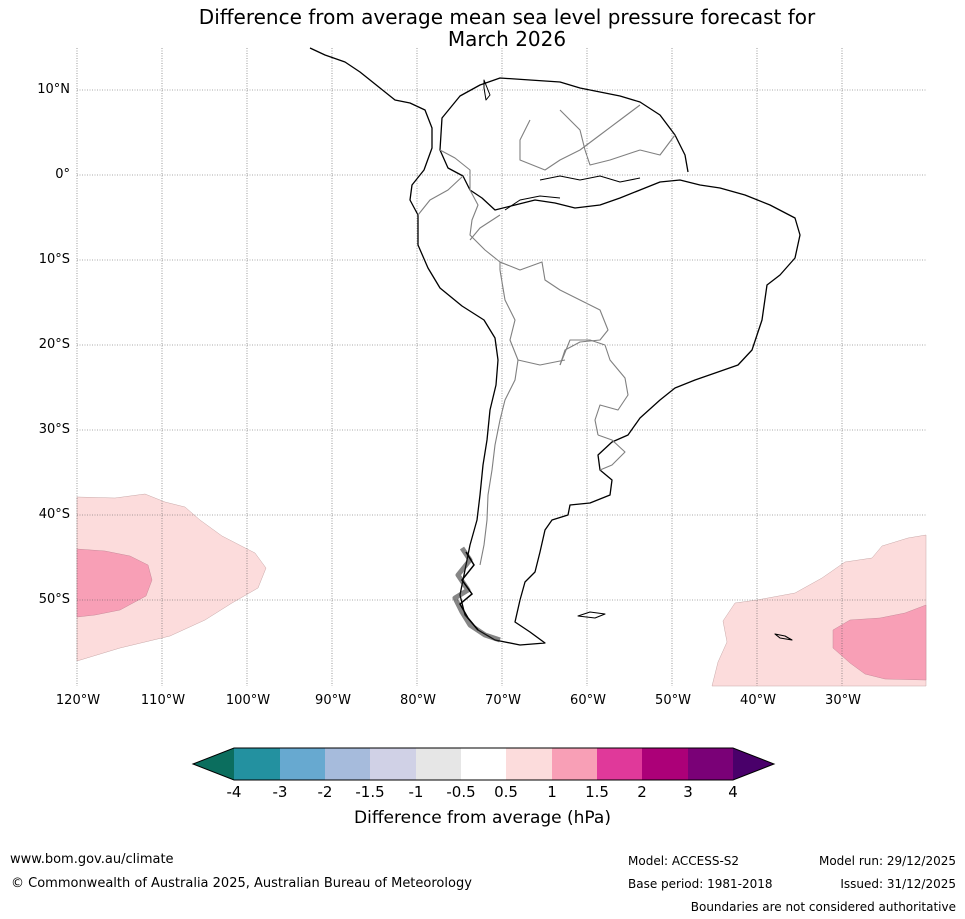  What do you see at coordinates (114, 583) in the screenshot?
I see `anomaly-area-pacific-core` at bounding box center [114, 583].